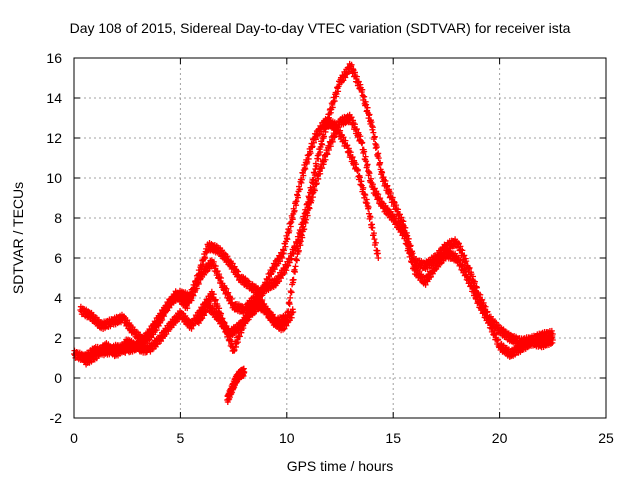 The width and height of the screenshot is (640, 480). I want to click on y-tick-label: 12, so click(54, 138).